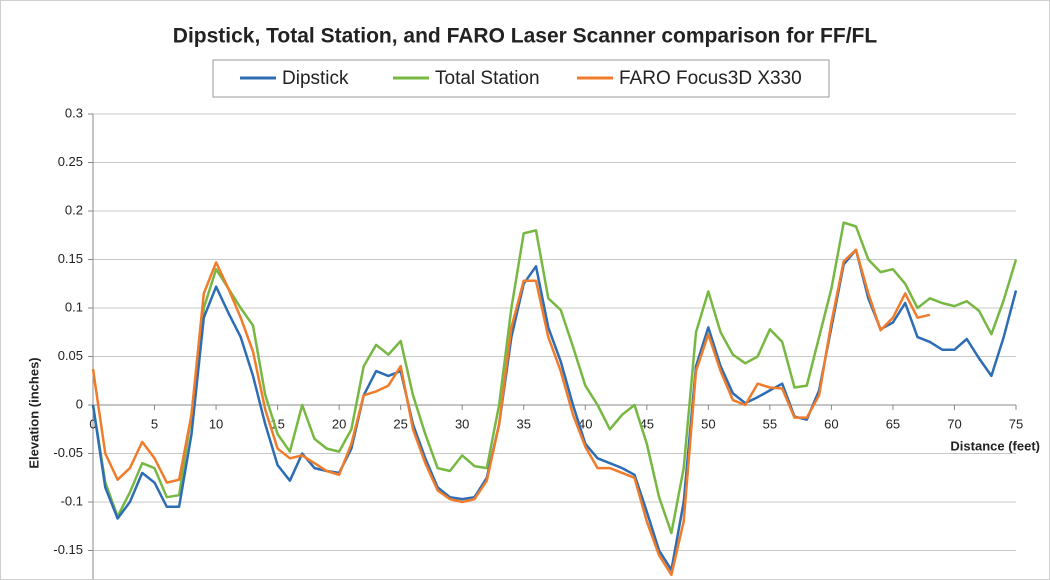 This screenshot has width=1050, height=580. I want to click on y-axis-title: Elevation (inches), so click(33, 412).